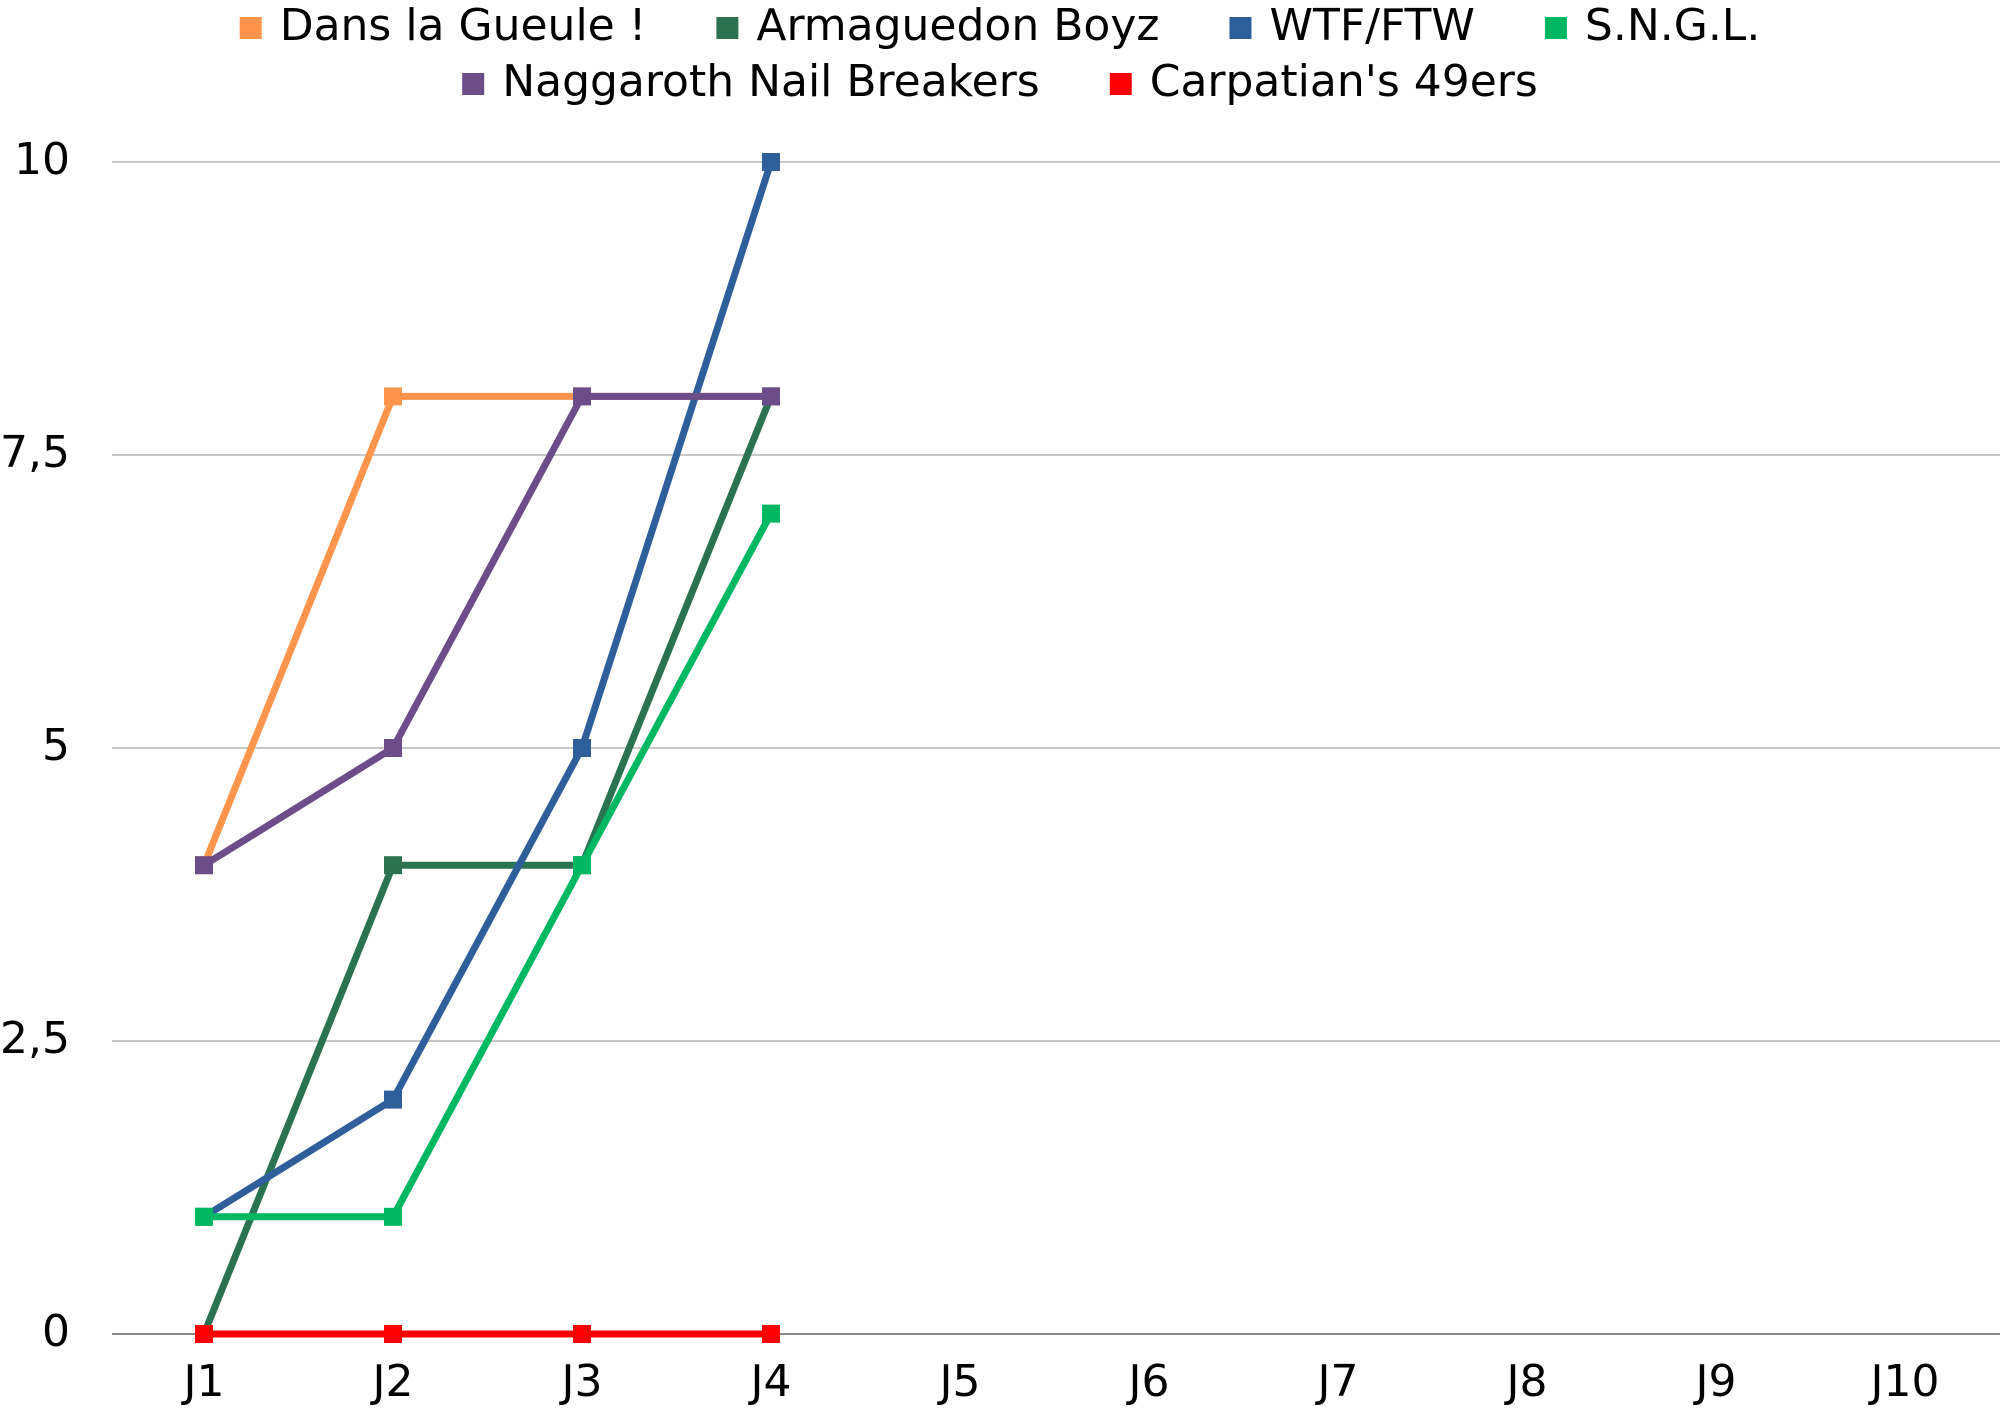  What do you see at coordinates (35, 1038) in the screenshot?
I see `y-tick-label: 2,5` at bounding box center [35, 1038].